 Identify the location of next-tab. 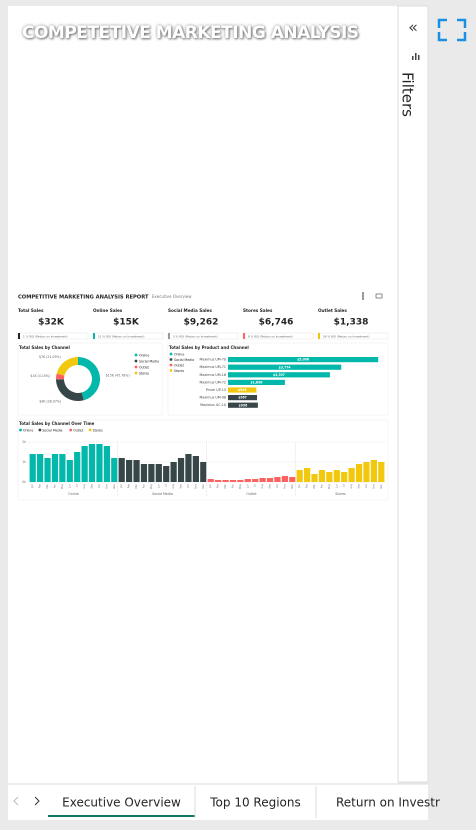
(37, 801).